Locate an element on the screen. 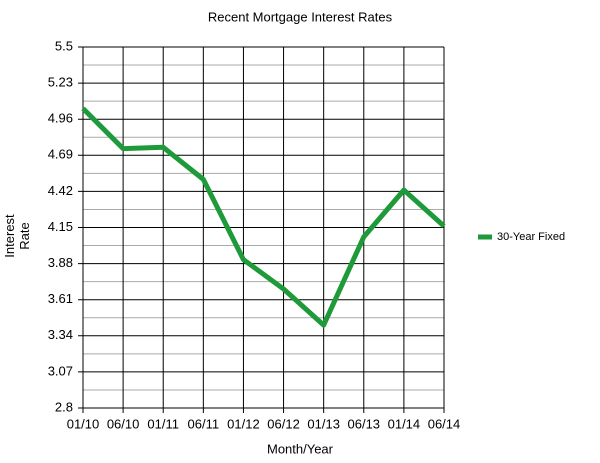  y-tick-label: 4.15 is located at coordinates (60, 226).